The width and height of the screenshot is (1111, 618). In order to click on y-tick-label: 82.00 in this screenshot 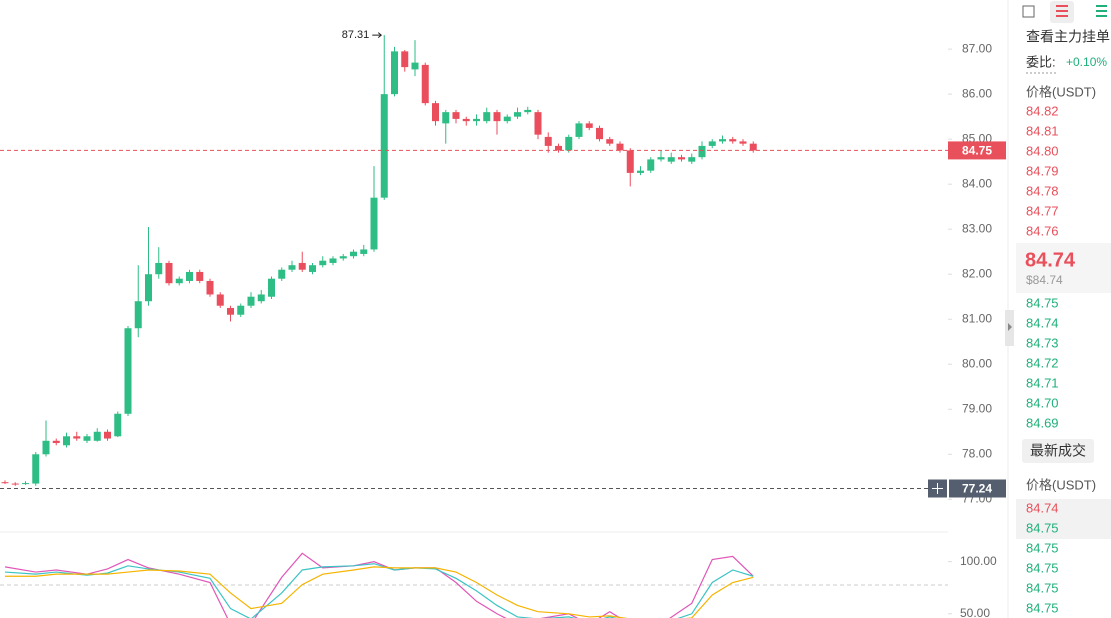, I will do `click(977, 273)`.